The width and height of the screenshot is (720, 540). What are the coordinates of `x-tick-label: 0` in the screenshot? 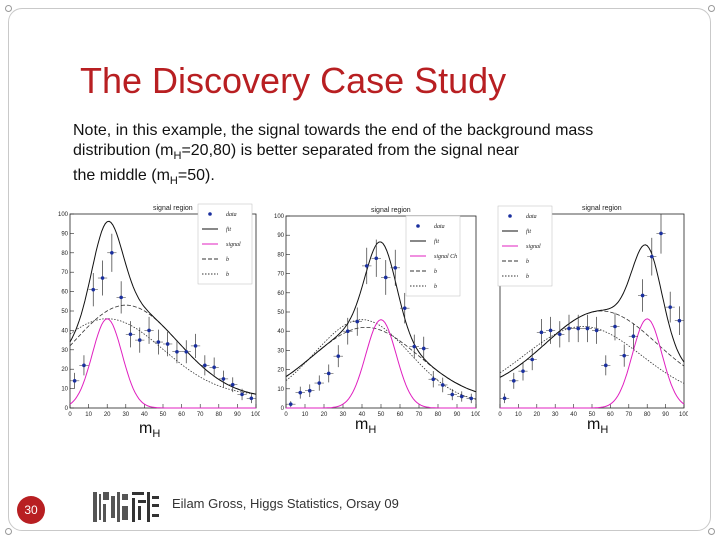 It's located at (500, 415).